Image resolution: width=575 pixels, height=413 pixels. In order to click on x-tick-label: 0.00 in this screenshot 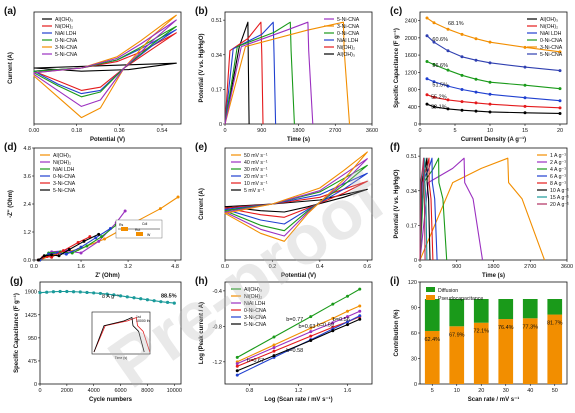, I will do `click(34, 131)`.